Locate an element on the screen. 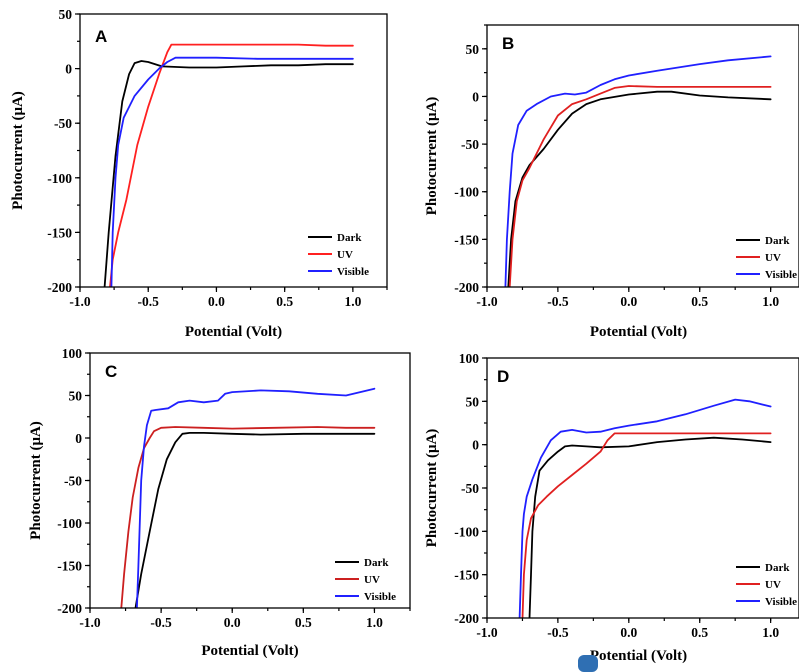 Image resolution: width=799 pixels, height=672 pixels. panel-letter: D is located at coordinates (503, 376).